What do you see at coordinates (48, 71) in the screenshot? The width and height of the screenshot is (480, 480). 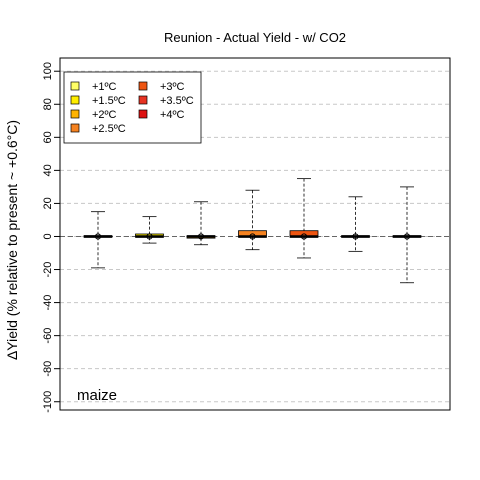 I see `y-tick-label: 100` at bounding box center [48, 71].